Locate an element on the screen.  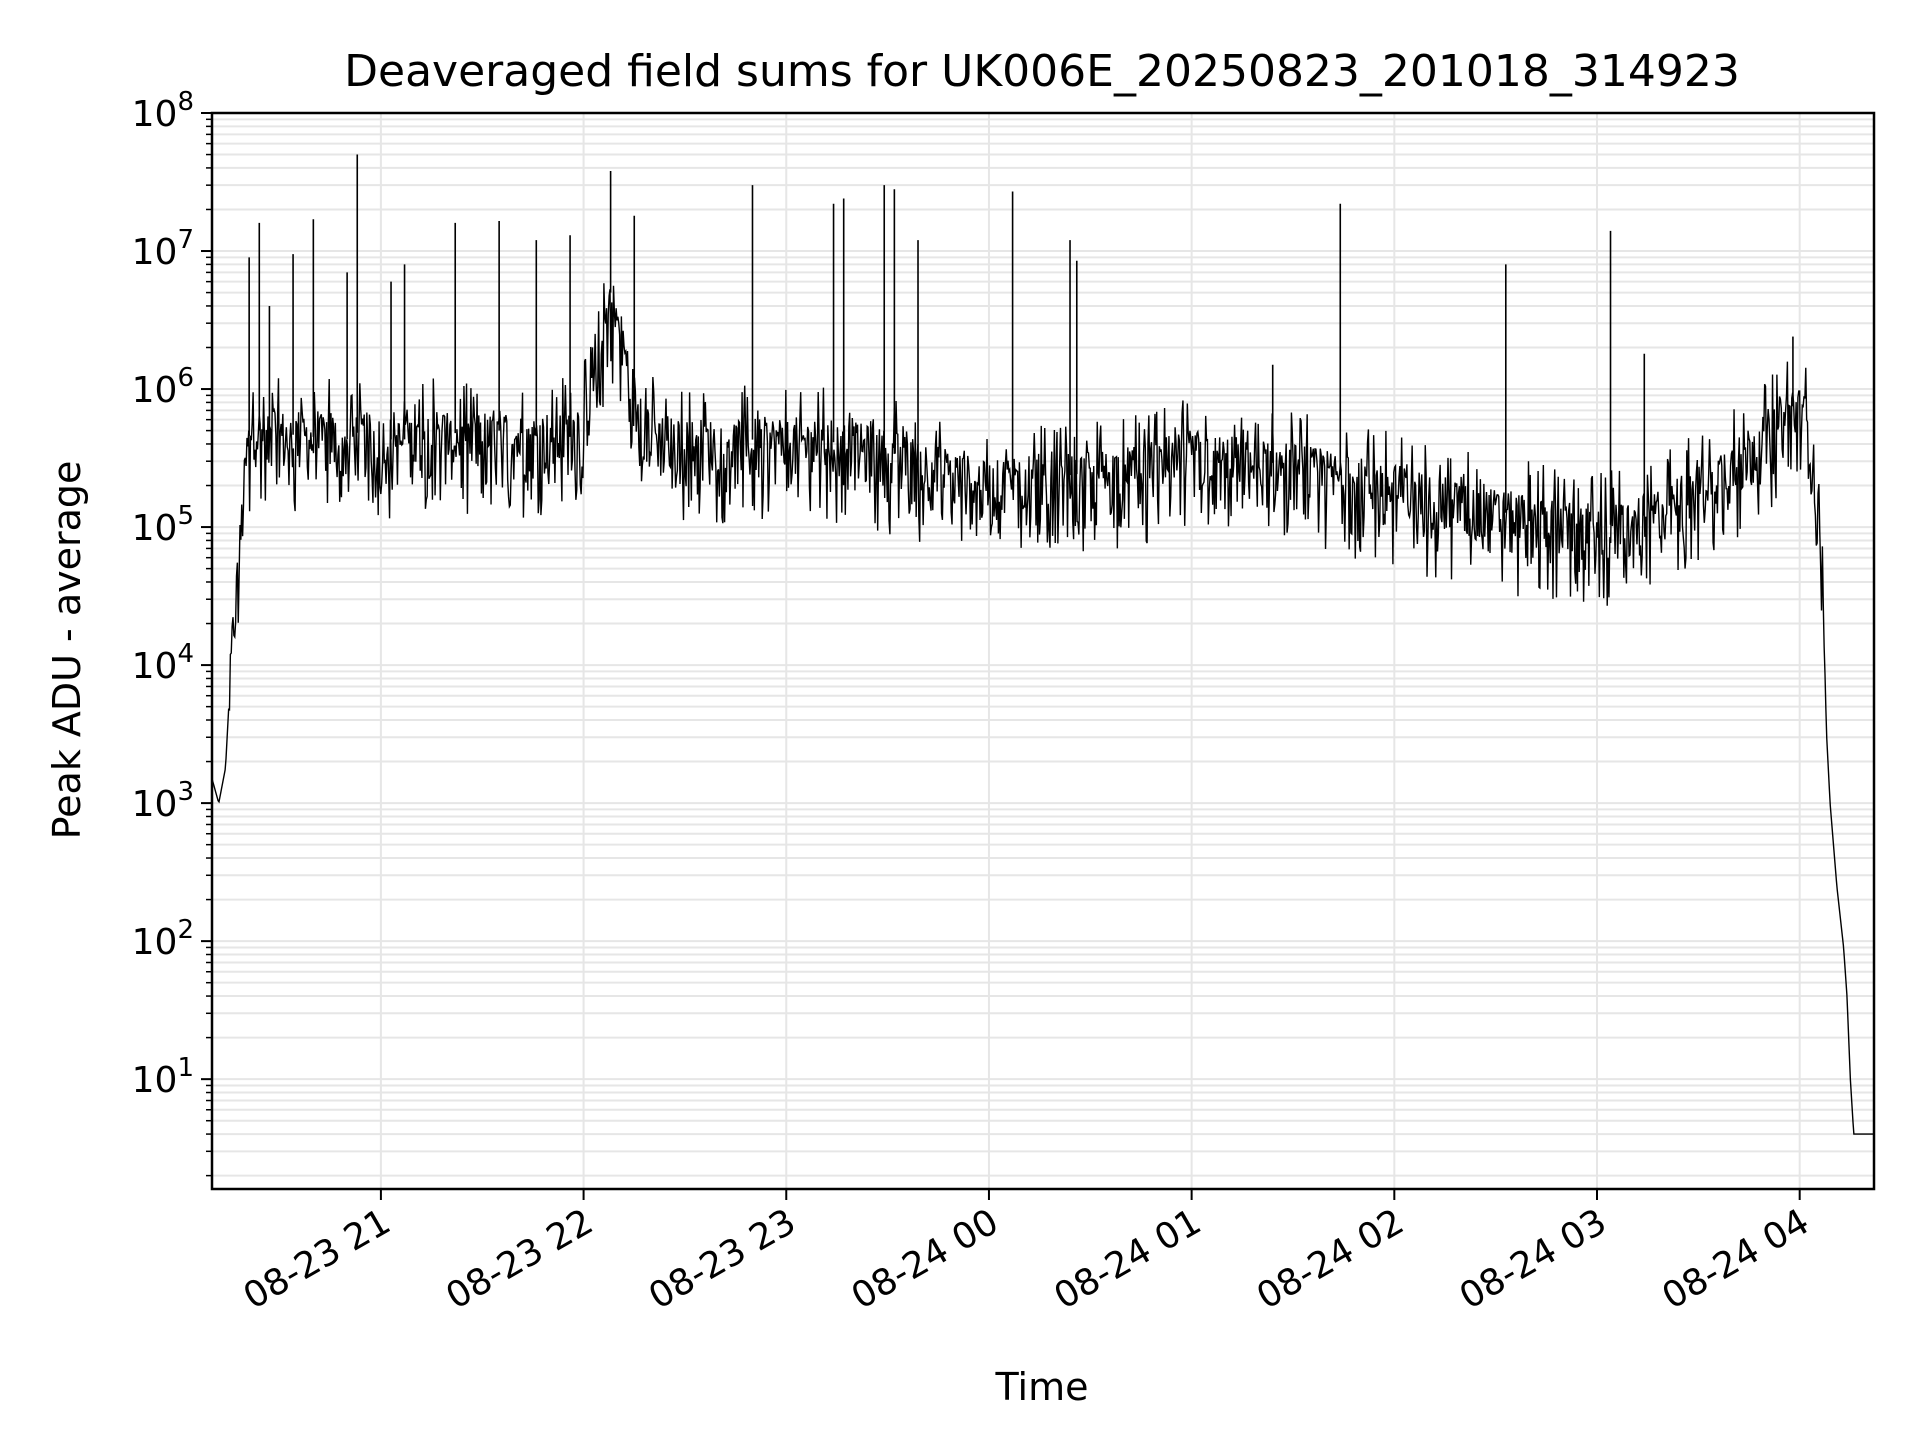
y-tick-label: 10⁴ is located at coordinates (163, 663).